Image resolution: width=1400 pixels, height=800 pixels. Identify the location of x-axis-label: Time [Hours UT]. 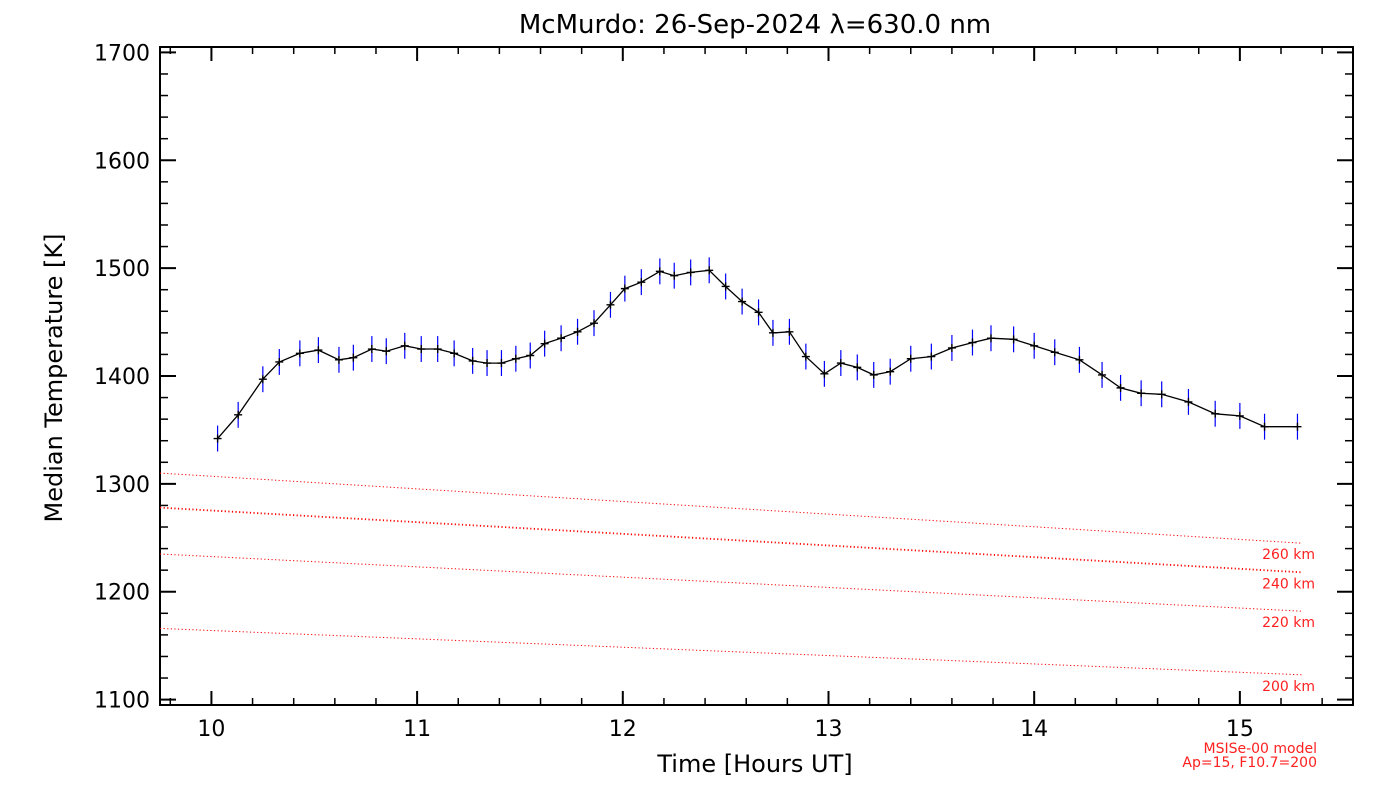
(754, 764).